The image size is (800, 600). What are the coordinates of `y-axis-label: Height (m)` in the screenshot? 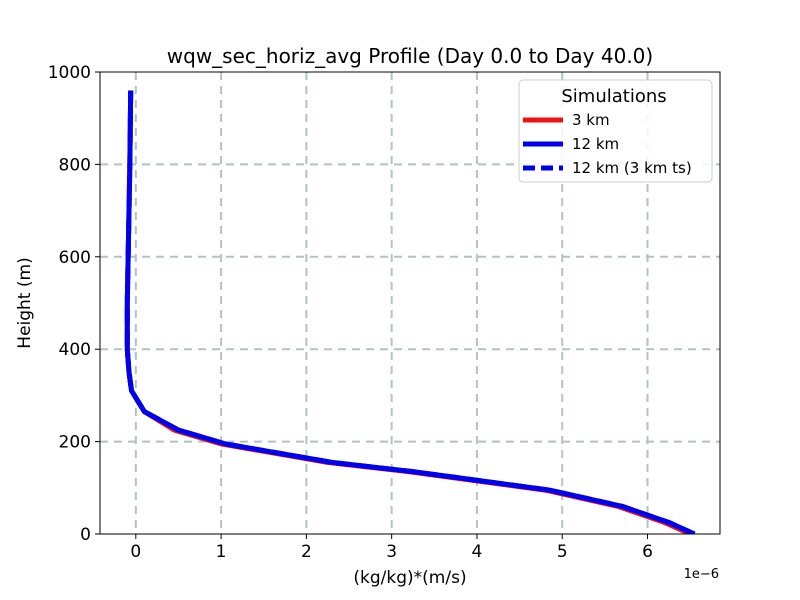 It's located at (25, 302).